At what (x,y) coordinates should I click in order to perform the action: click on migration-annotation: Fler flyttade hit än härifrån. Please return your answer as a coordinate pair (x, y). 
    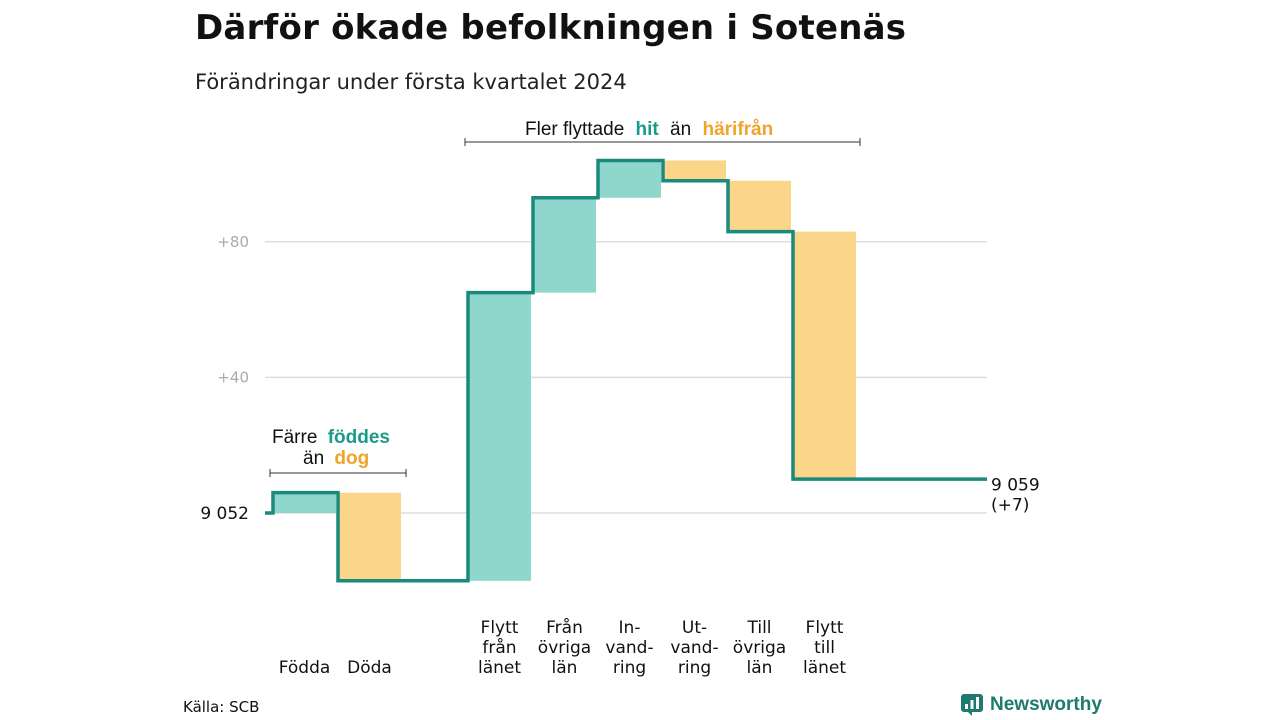
    Looking at the image, I should click on (662, 132).